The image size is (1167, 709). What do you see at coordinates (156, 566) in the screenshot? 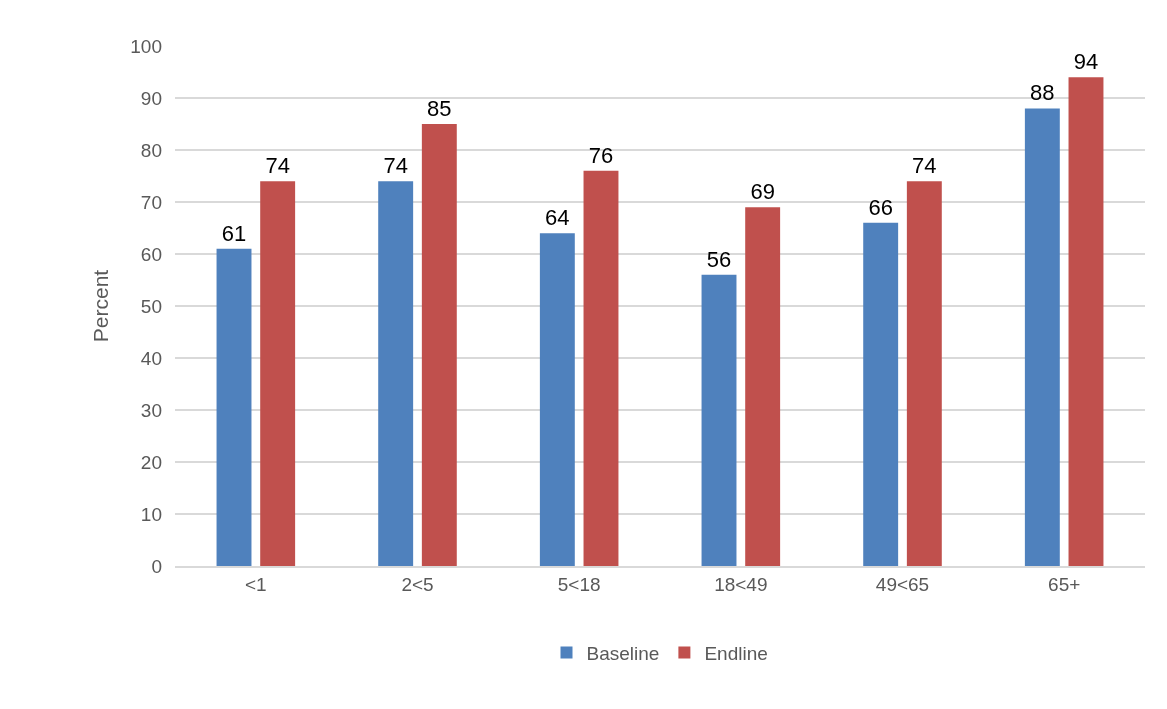
I see `y-tick-label: 0` at bounding box center [156, 566].